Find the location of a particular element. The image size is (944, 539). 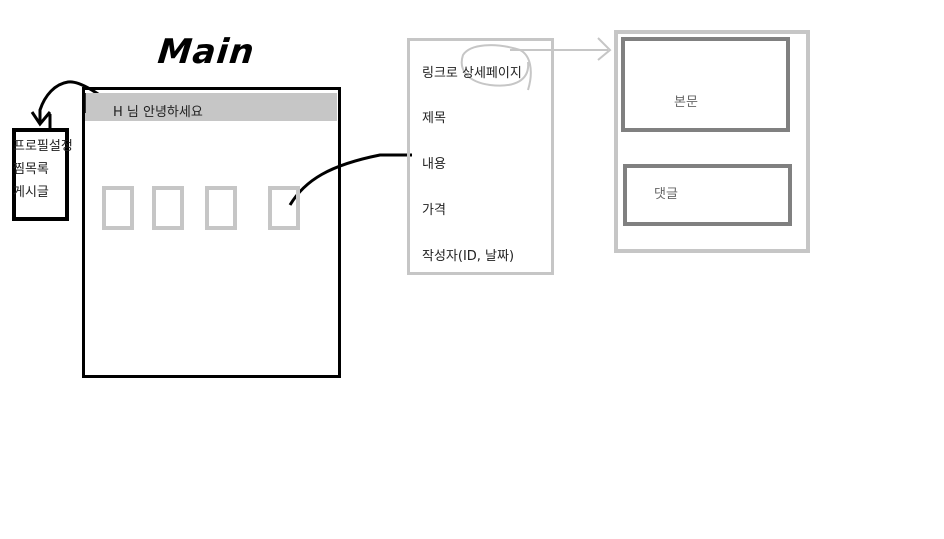

detail-content: 내용 is located at coordinates (434, 164).